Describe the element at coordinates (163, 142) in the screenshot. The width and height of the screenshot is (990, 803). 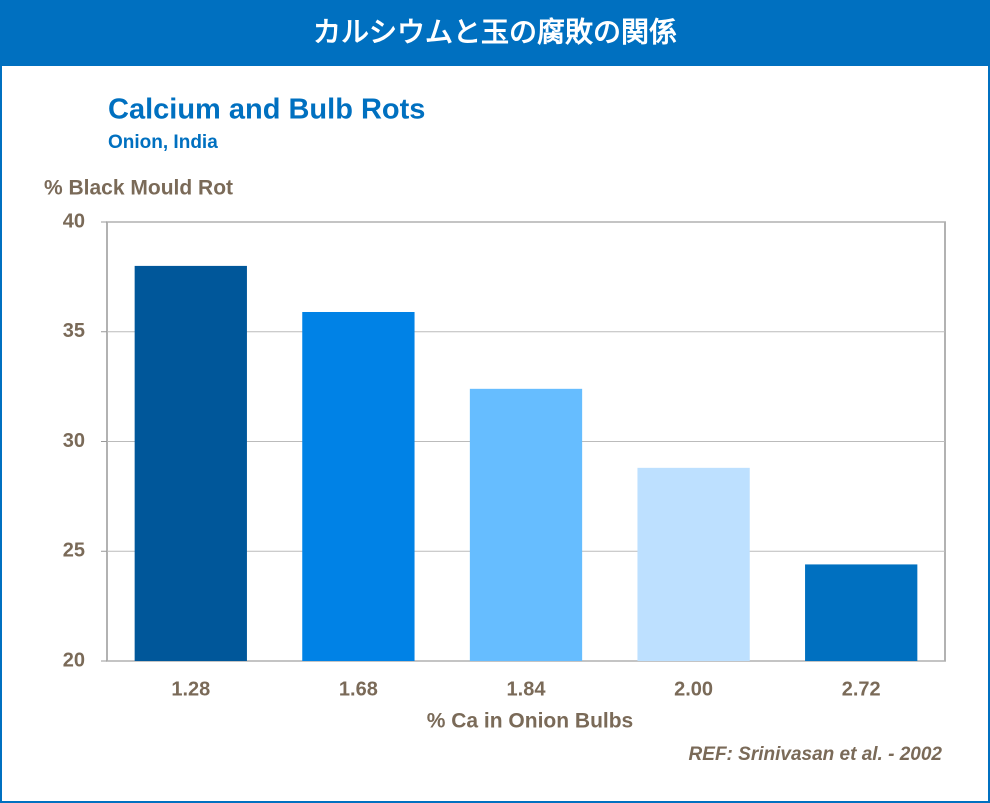
I see `chart-subtitle: Onion, India` at that location.